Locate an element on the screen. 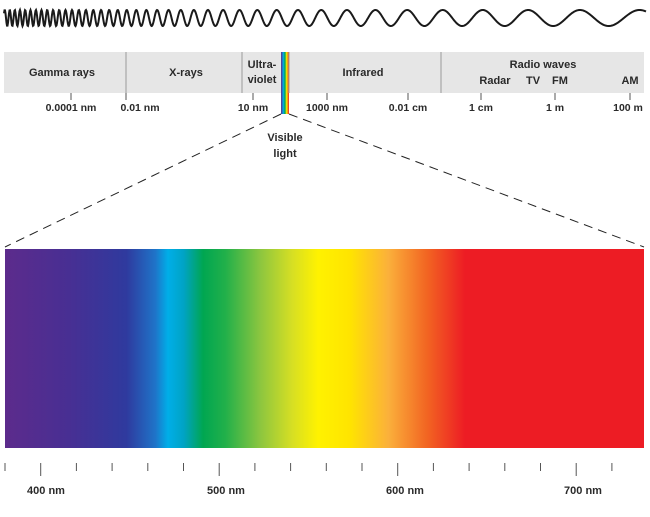 The height and width of the screenshot is (517, 650). expansion-line-right is located at coordinates (466, 180).